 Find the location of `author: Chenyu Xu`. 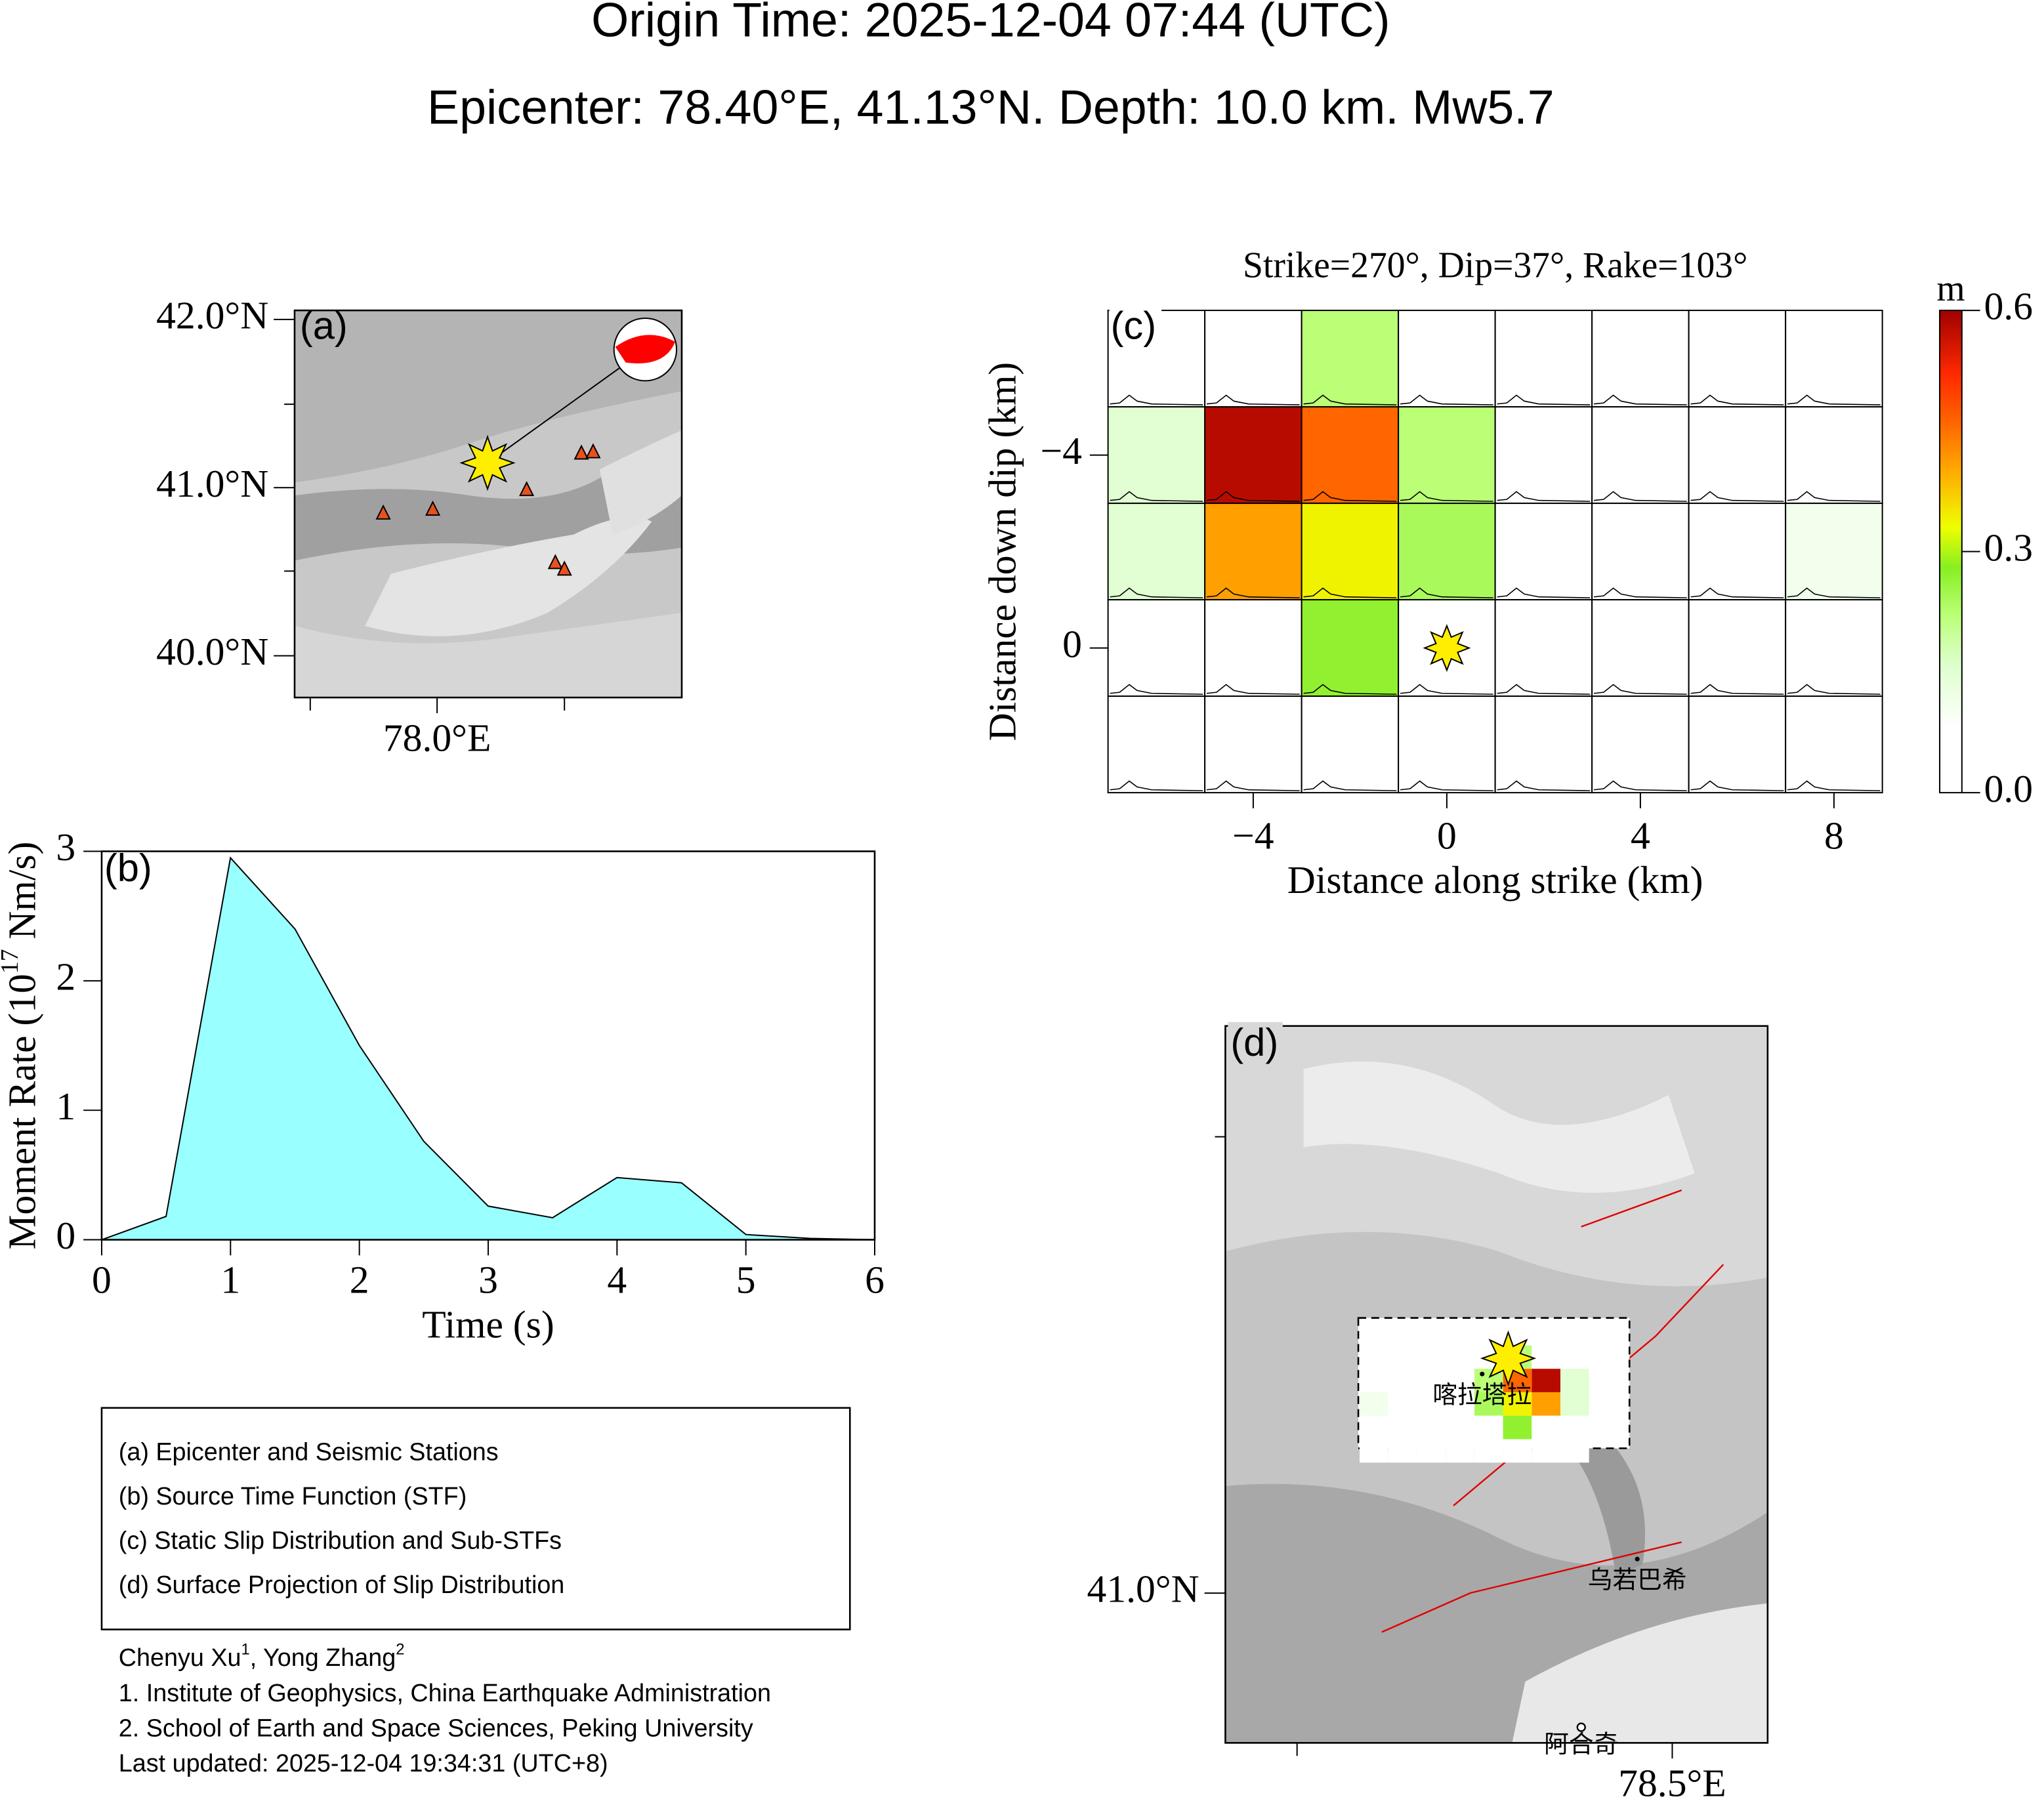

author: Chenyu Xu is located at coordinates (180, 1657).